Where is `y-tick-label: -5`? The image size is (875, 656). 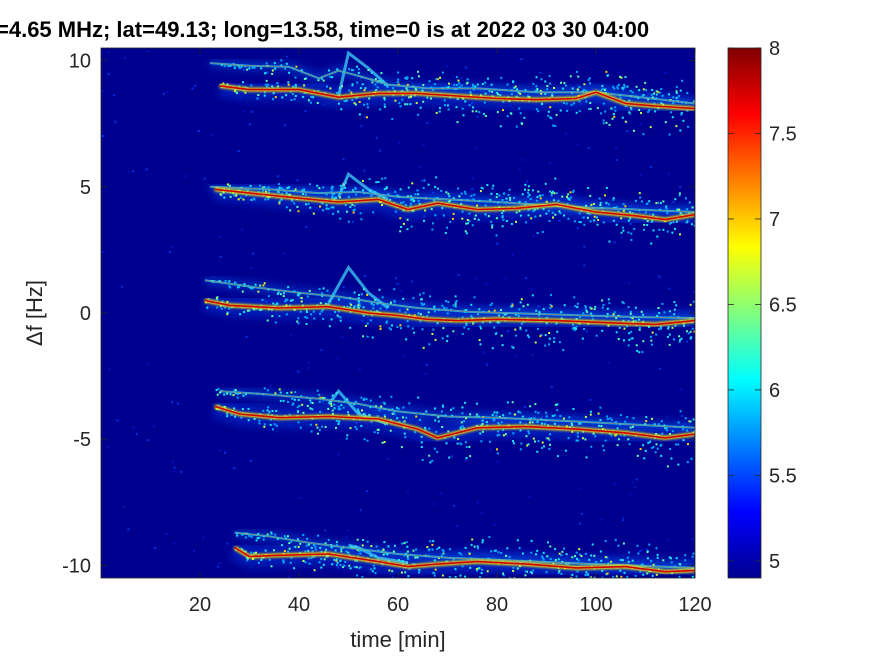 y-tick-label: -5 is located at coordinates (82, 440).